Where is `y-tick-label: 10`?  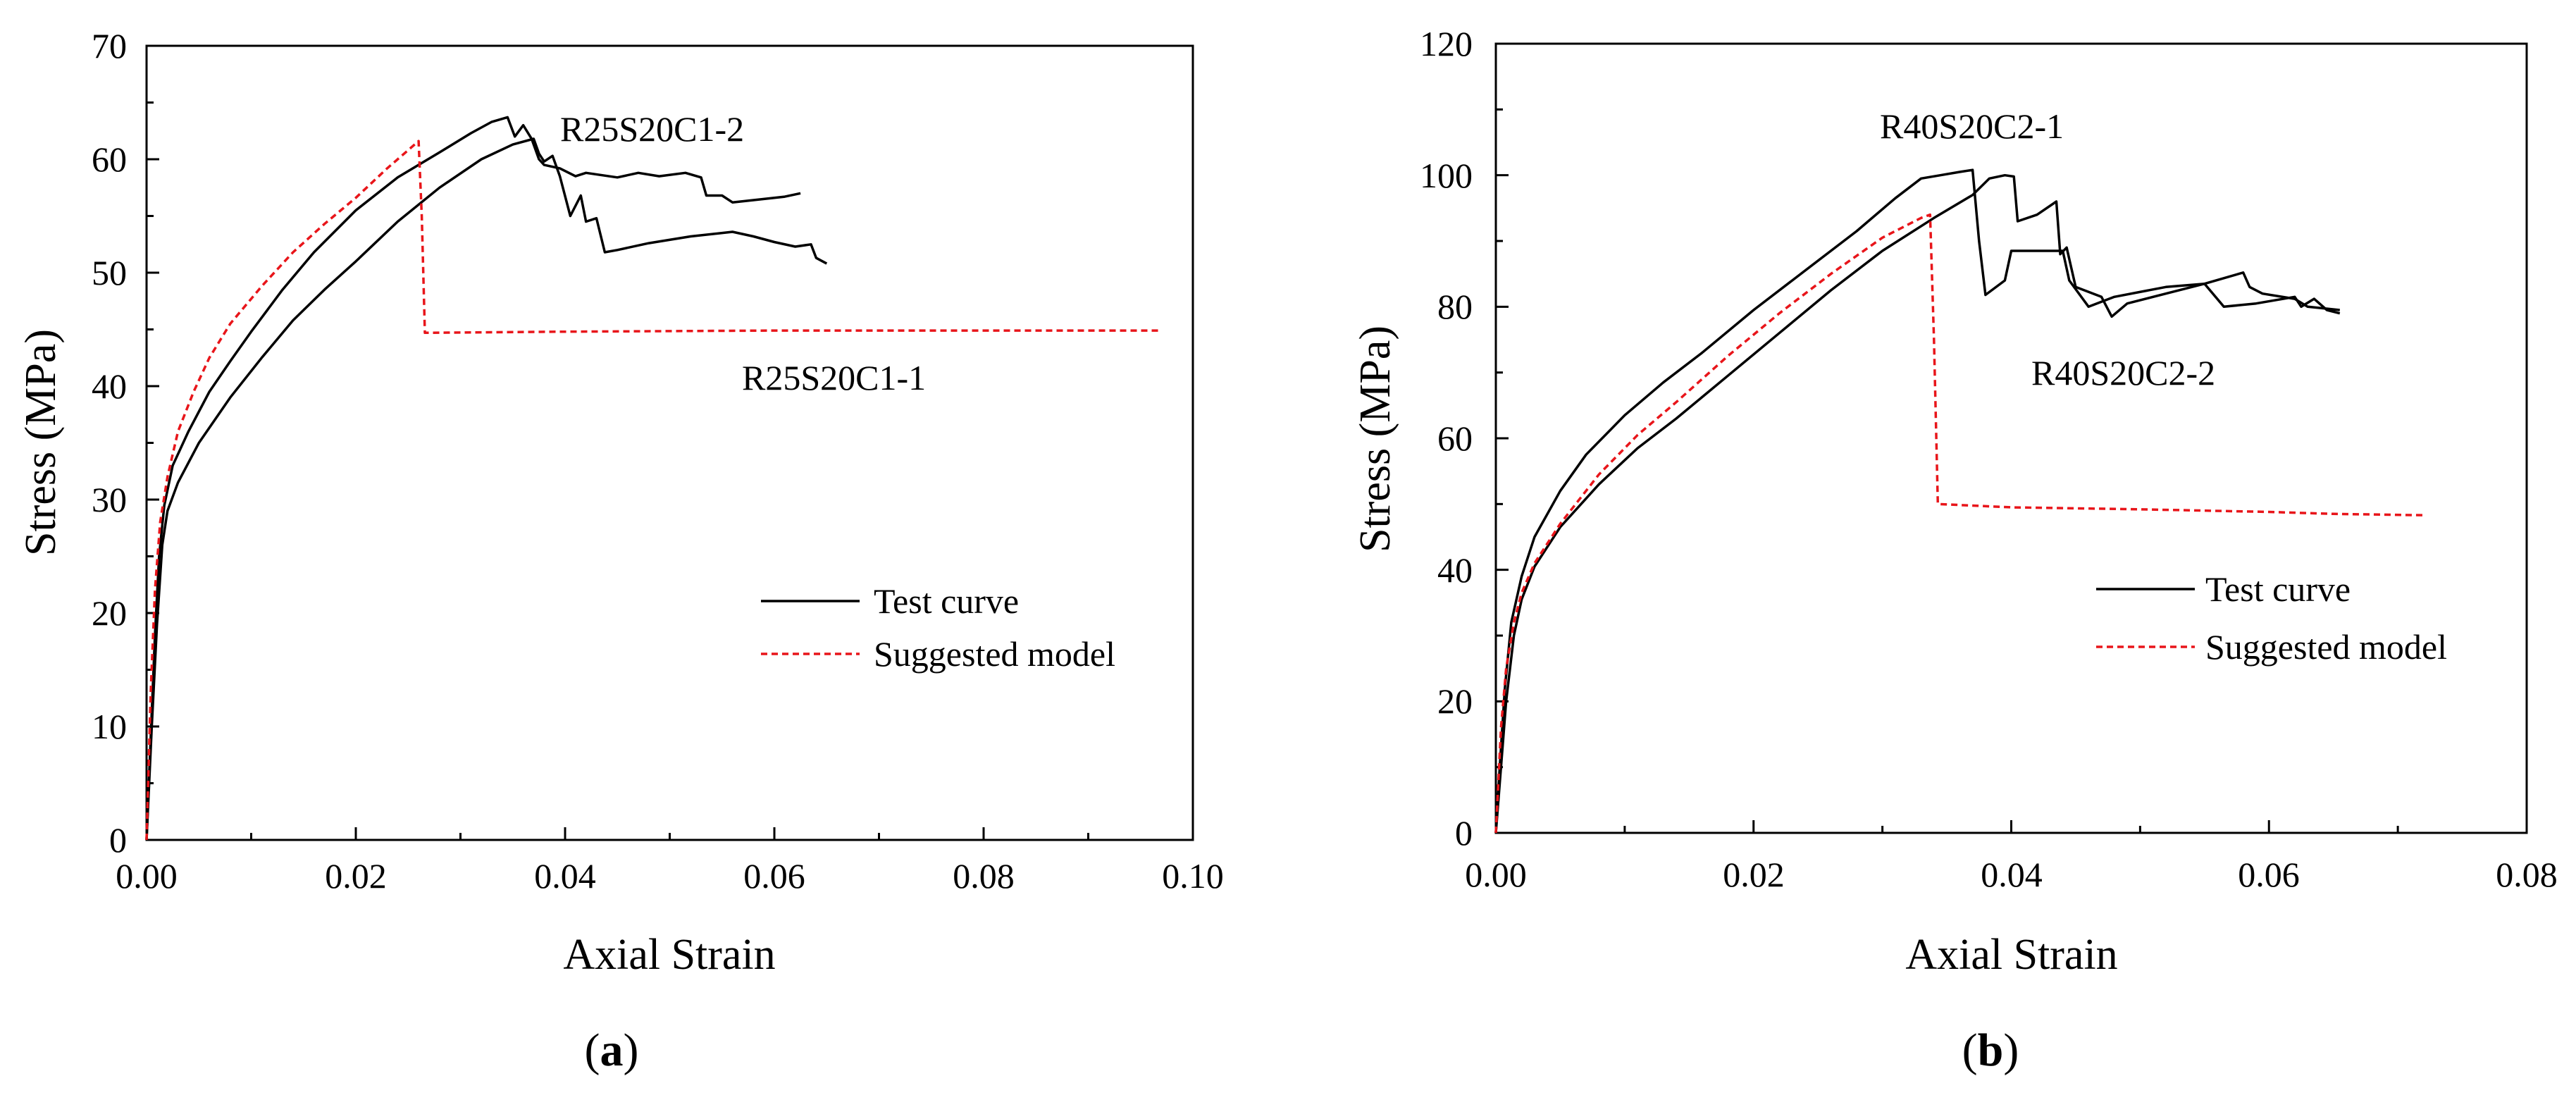
y-tick-label: 10 is located at coordinates (110, 726).